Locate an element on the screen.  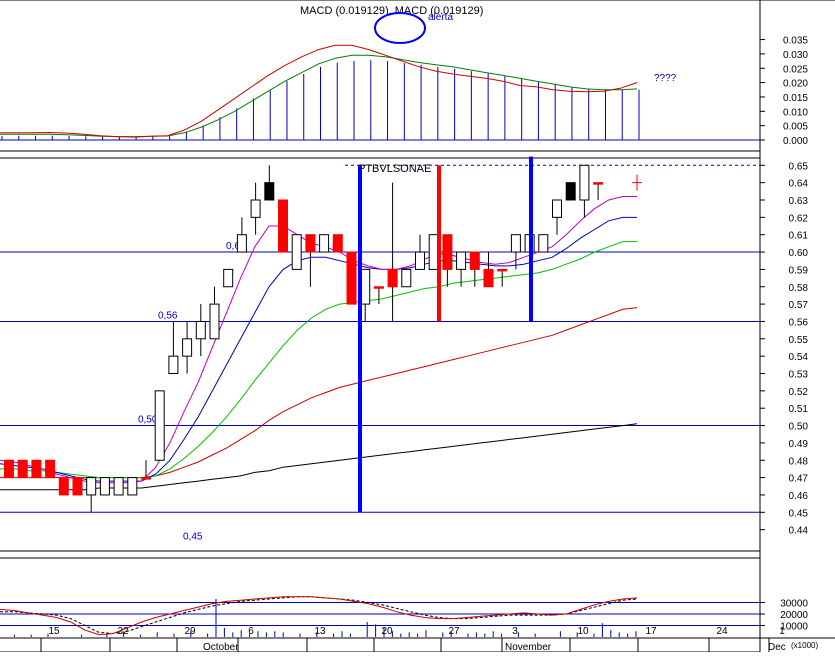
x-tick-label: 20 is located at coordinates (387, 631).